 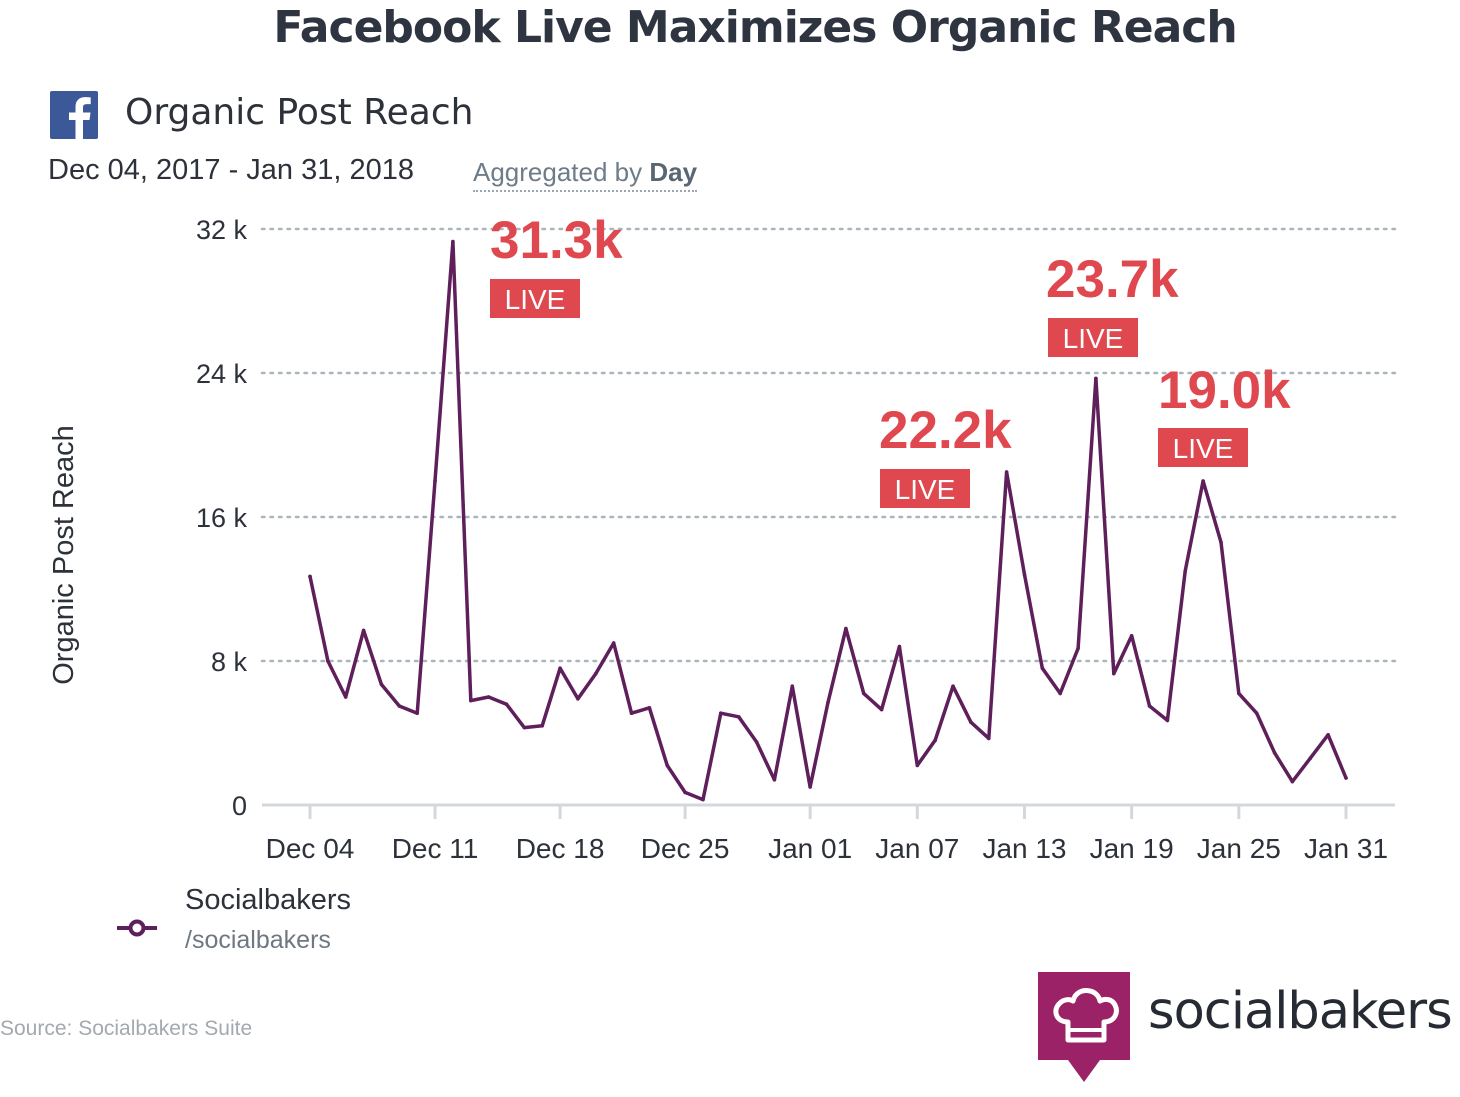 I want to click on chart-title: Facebook Live Maximizes Organic Reach, so click(x=755, y=27).